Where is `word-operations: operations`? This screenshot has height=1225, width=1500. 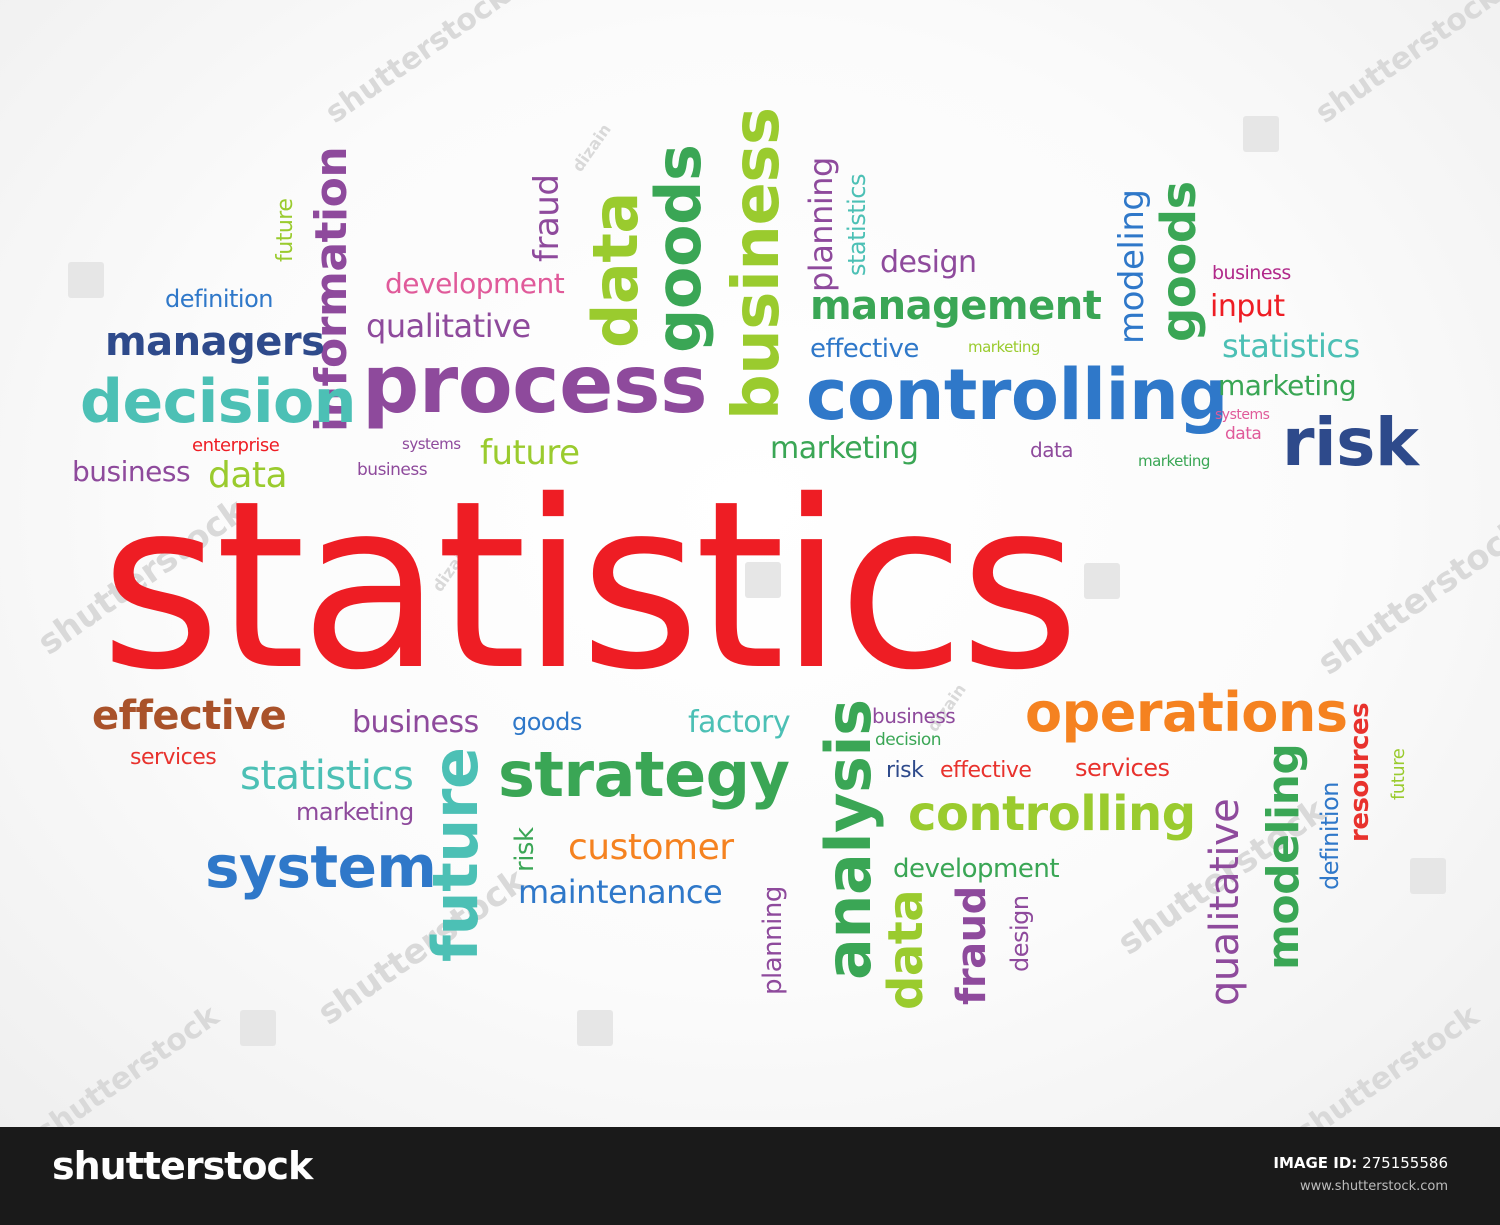
word-operations: operations is located at coordinates (1186, 712).